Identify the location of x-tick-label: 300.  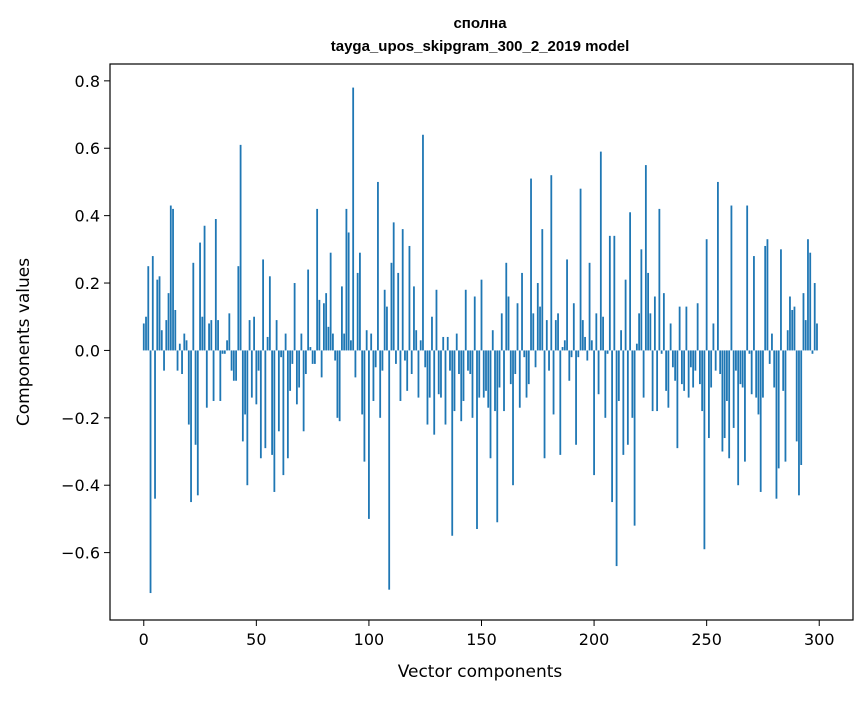
(819, 639).